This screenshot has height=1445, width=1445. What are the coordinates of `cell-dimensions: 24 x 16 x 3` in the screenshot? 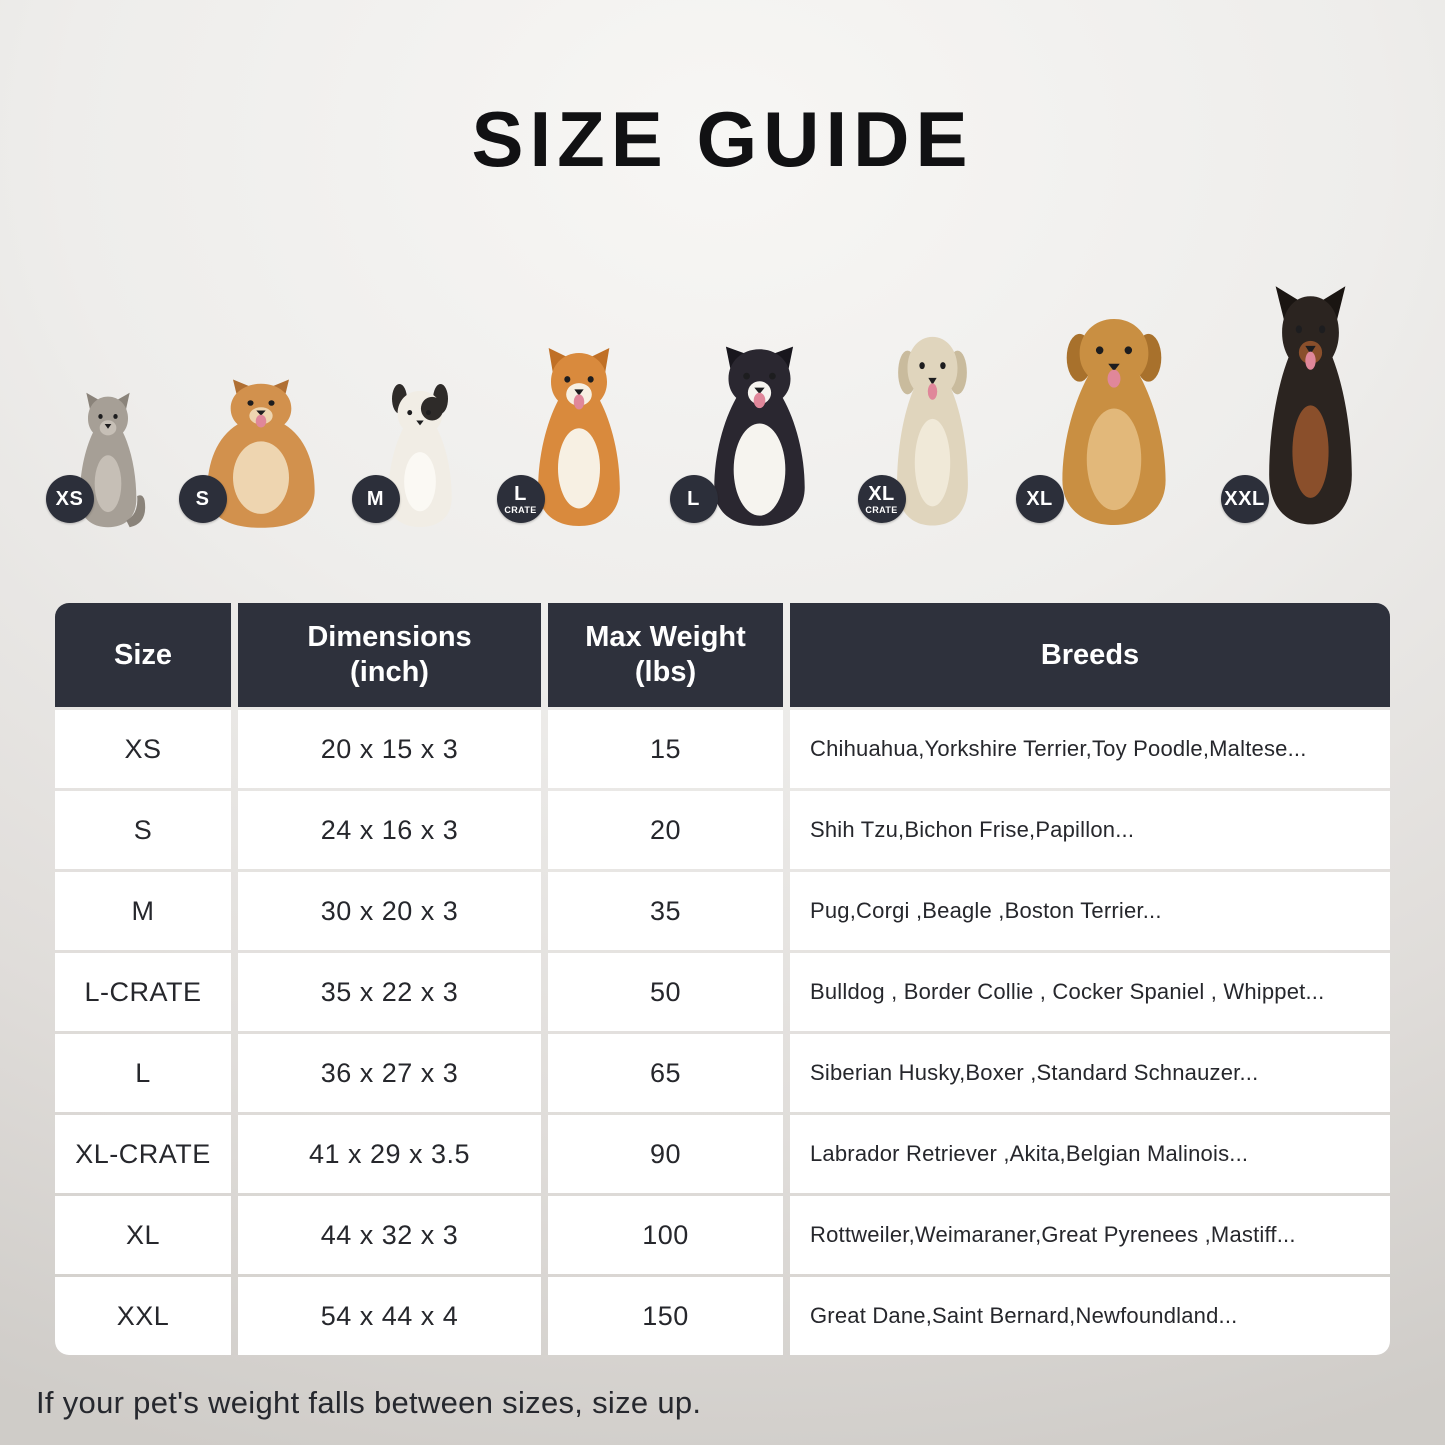 It's located at (389, 830).